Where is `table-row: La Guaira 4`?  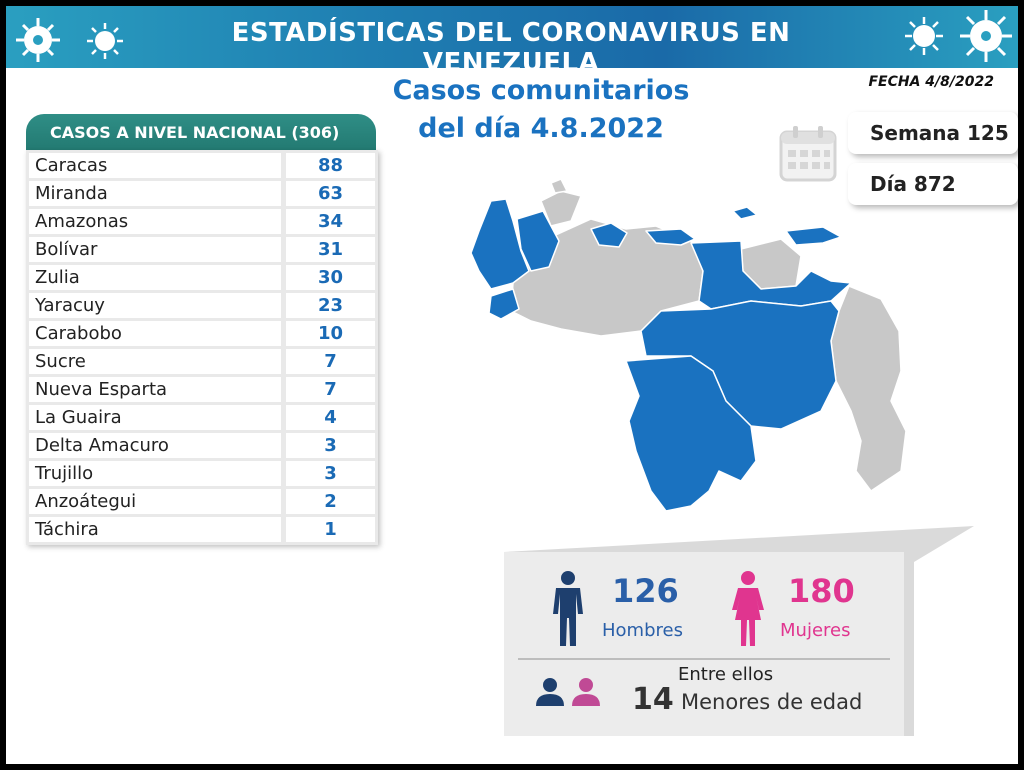 table-row: La Guaira 4 is located at coordinates (202, 417).